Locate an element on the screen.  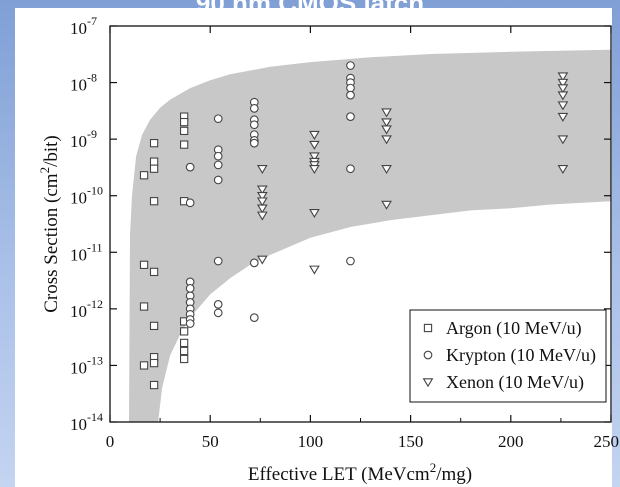
y-tick-label: 10⁻⁹ is located at coordinates (83, 139).